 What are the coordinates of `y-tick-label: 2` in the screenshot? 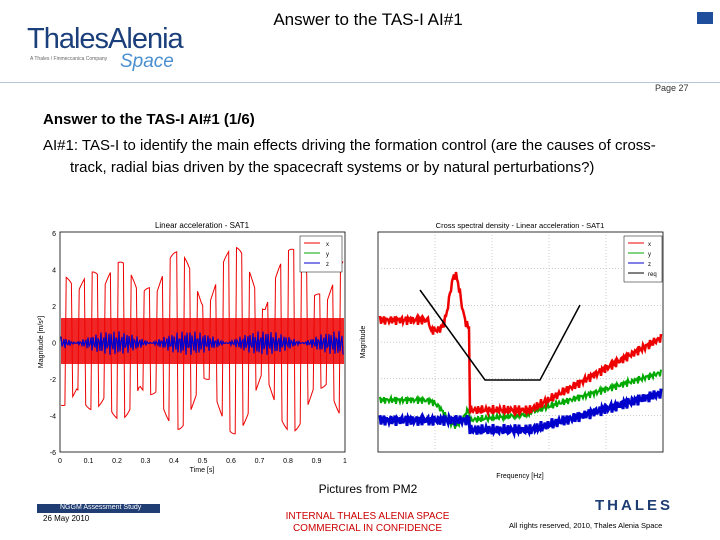 It's located at (54, 307).